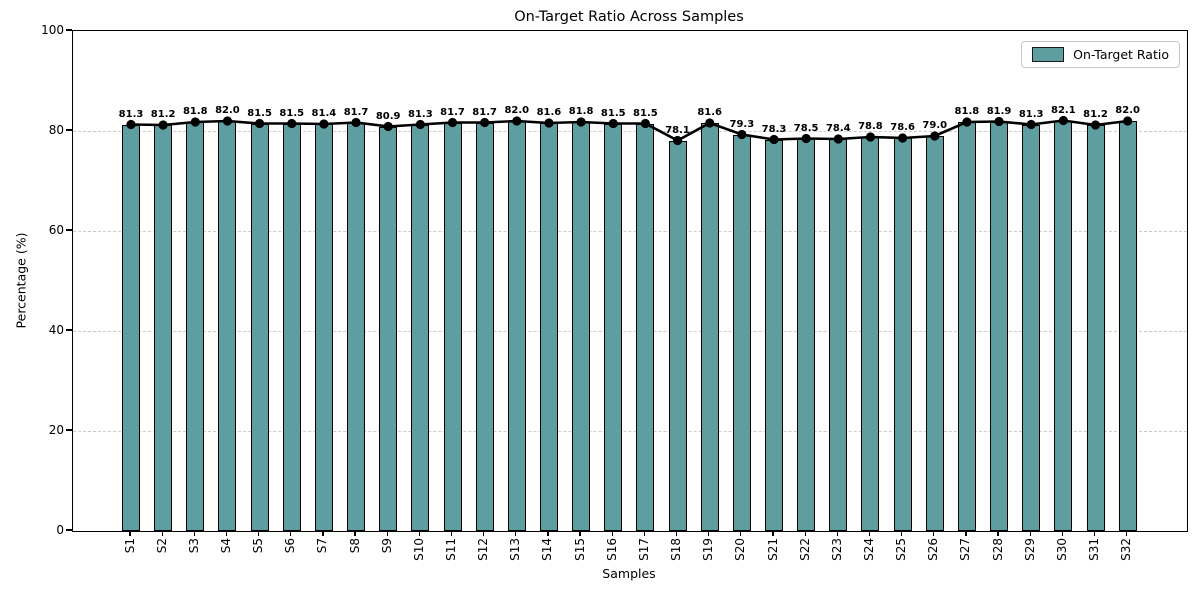 The width and height of the screenshot is (1200, 600). Describe the element at coordinates (804, 549) in the screenshot. I see `x-tick-label: S22` at that location.